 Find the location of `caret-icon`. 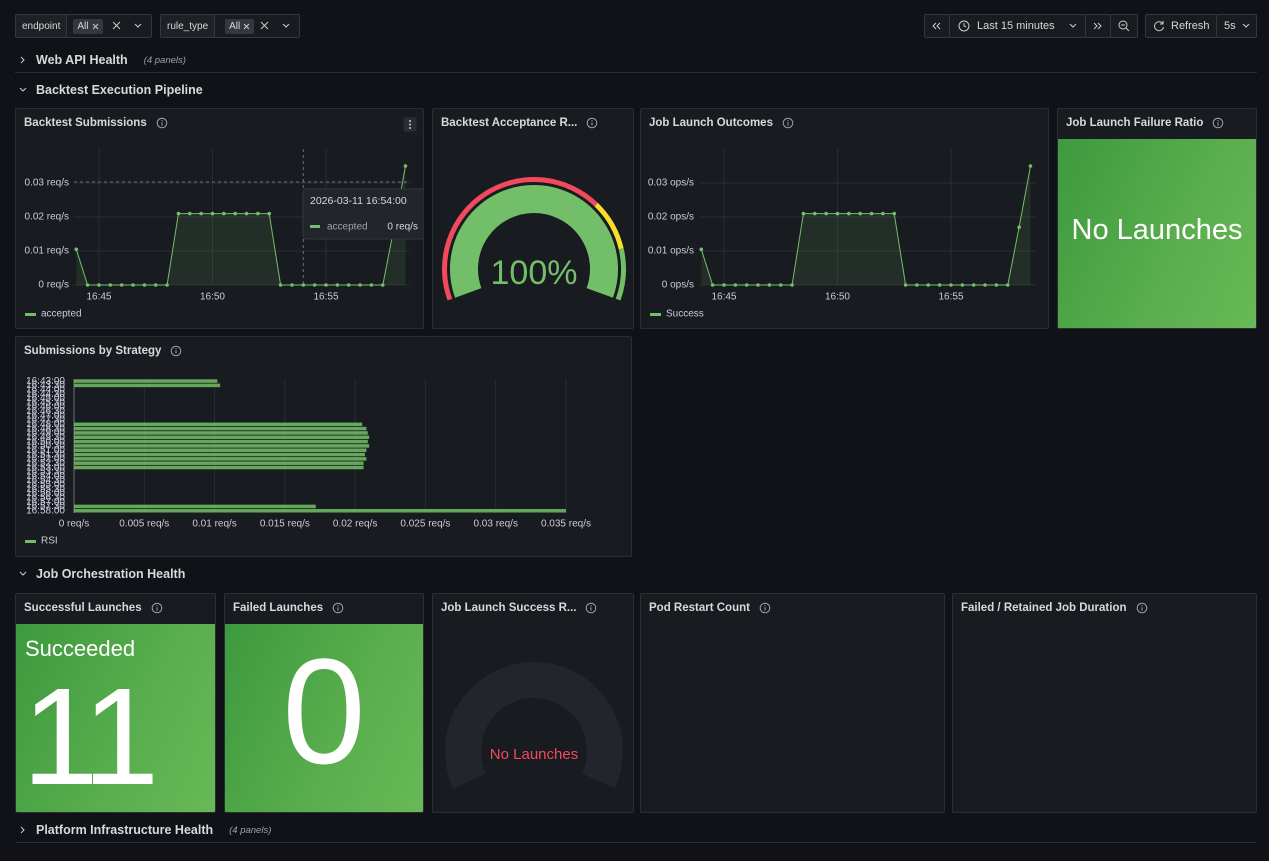

caret-icon is located at coordinates (1245, 25).